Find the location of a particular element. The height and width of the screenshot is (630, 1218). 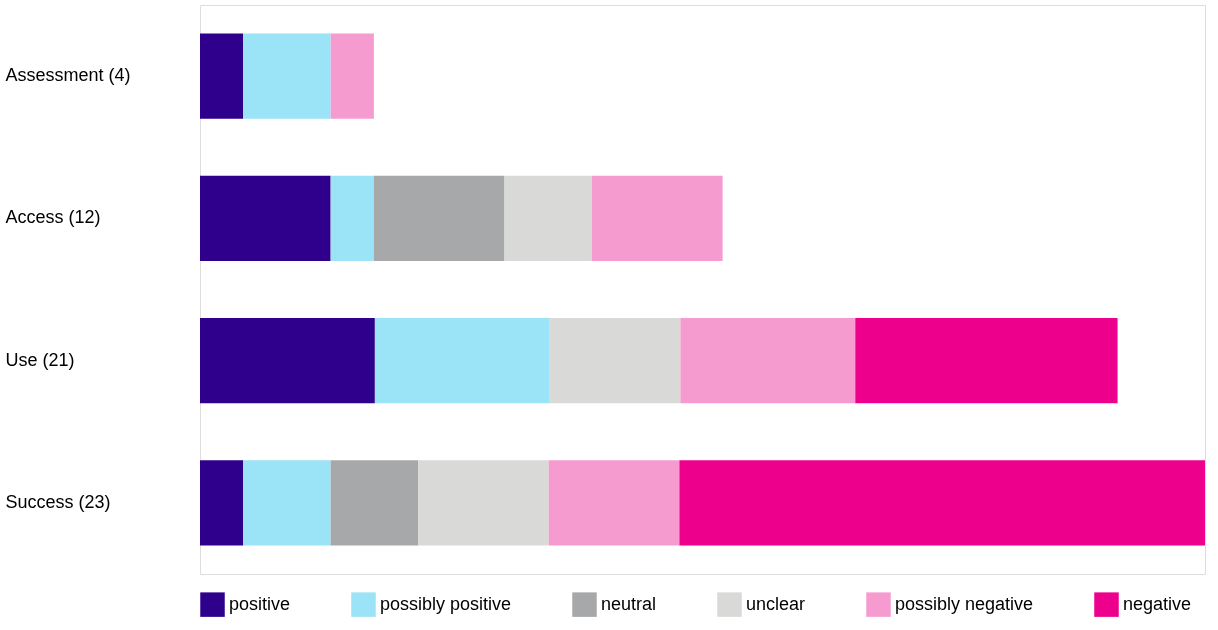

y-tick-label: Assessment (4) is located at coordinates (68, 75).